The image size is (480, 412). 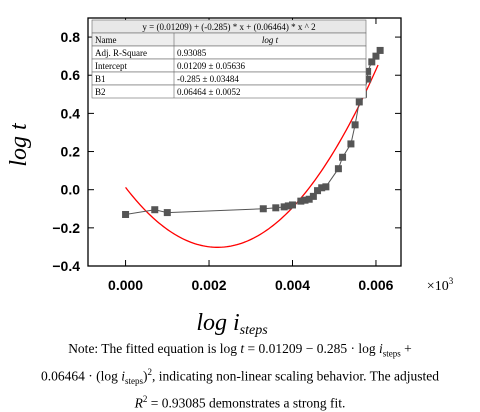 I want to click on x-tick-label: 0.000, so click(x=125, y=285).